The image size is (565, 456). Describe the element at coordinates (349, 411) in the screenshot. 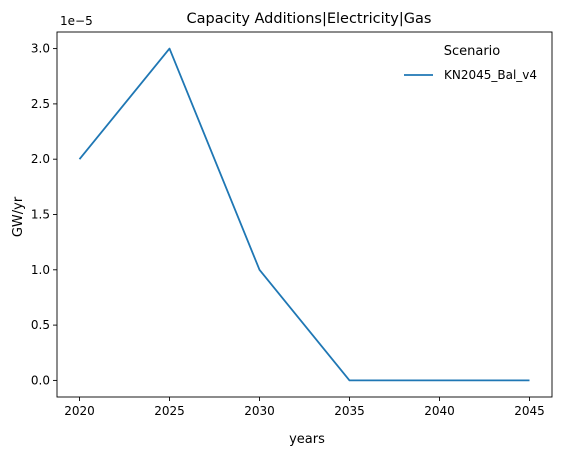

I see `x-tick-label: 2035` at that location.